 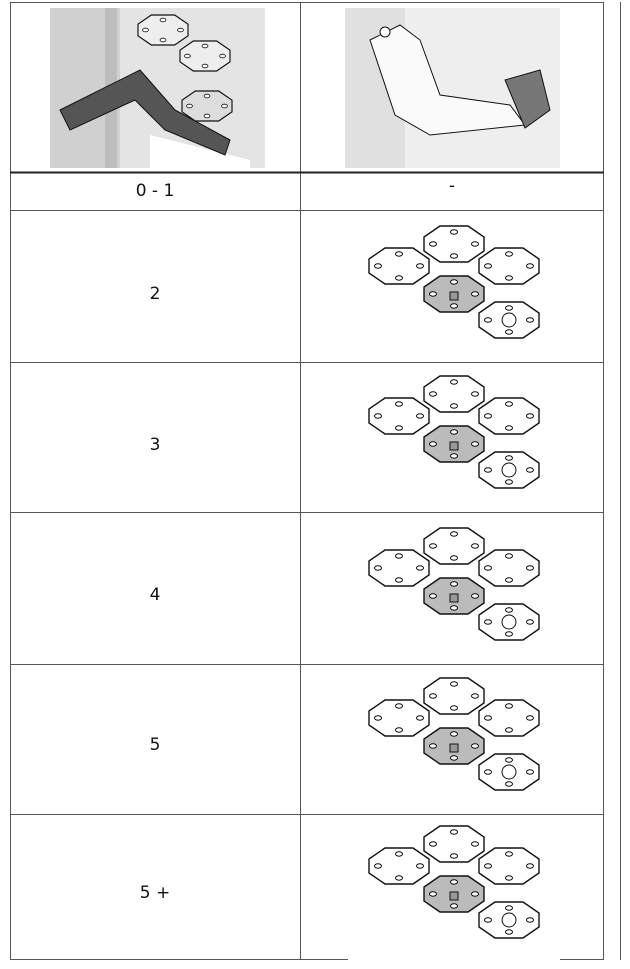 What do you see at coordinates (155, 893) in the screenshot?
I see `cell-text: 5 +` at bounding box center [155, 893].